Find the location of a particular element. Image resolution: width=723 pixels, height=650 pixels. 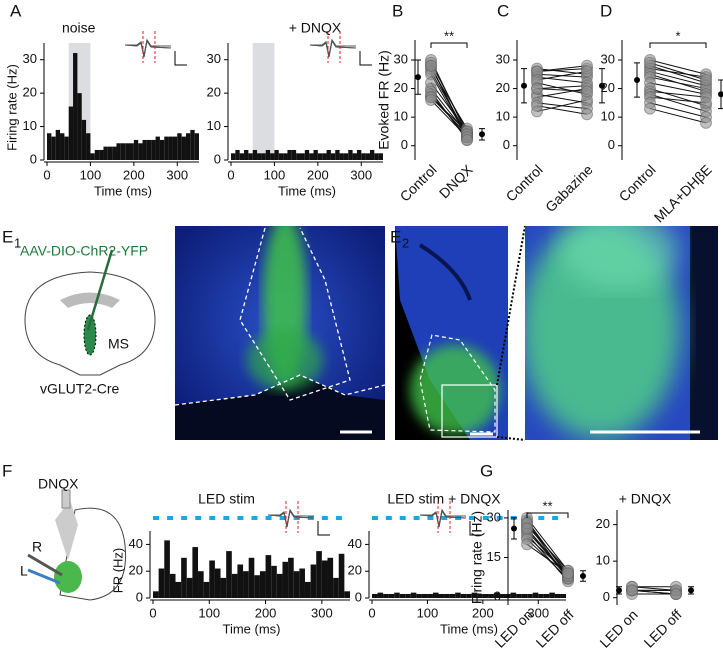

y-tick-label: 10 is located at coordinates (608, 116).